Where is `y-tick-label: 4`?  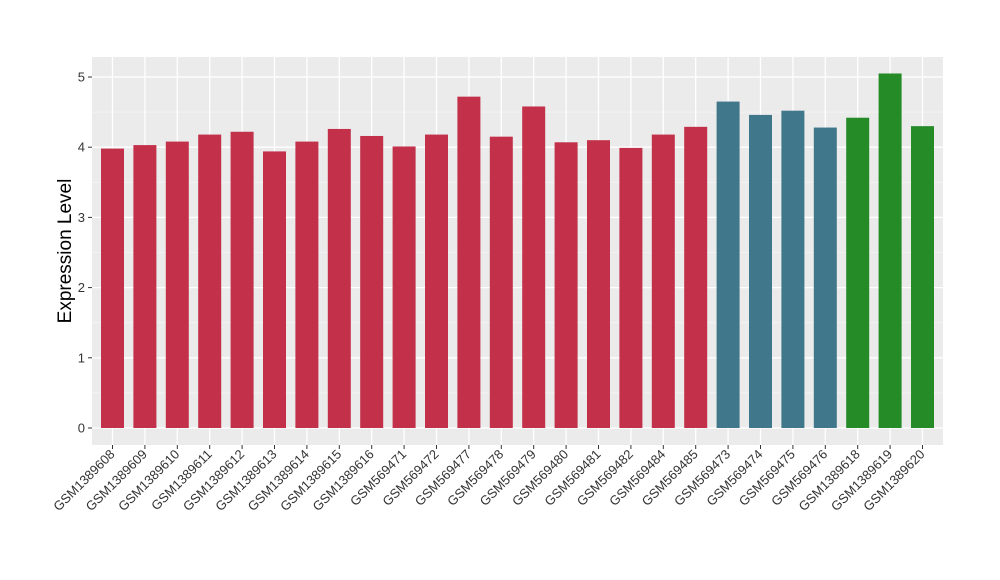 y-tick-label: 4 is located at coordinates (81, 147).